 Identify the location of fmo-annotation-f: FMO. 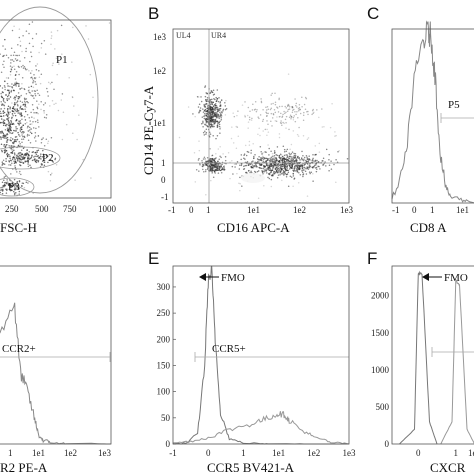
(456, 278).